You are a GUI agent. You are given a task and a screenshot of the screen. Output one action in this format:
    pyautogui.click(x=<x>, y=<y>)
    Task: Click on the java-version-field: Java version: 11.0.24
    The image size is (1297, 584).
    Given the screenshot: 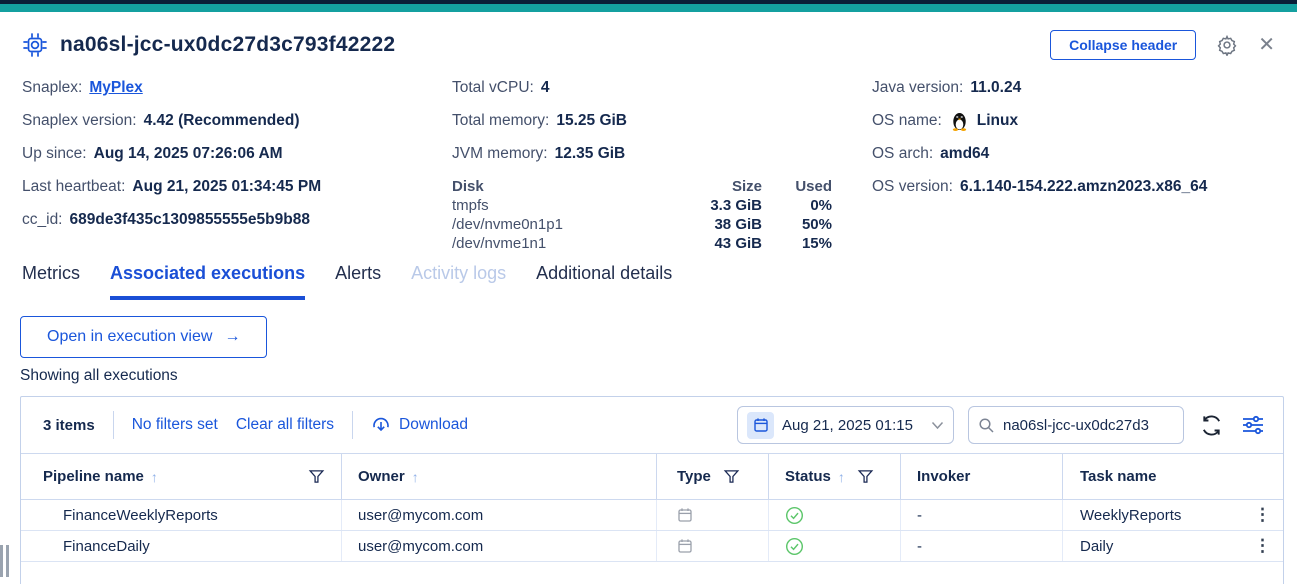 What is the action you would take?
    pyautogui.click(x=1073, y=88)
    